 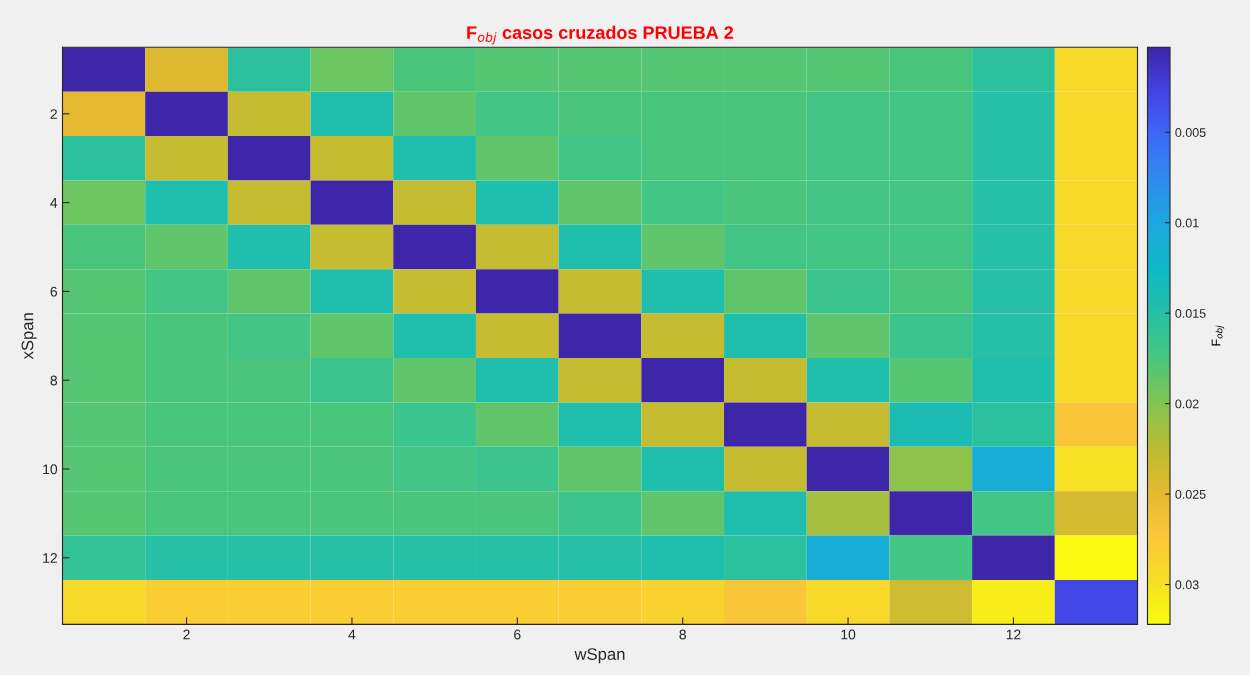 What do you see at coordinates (682, 634) in the screenshot?
I see `x-tick-label: 8` at bounding box center [682, 634].